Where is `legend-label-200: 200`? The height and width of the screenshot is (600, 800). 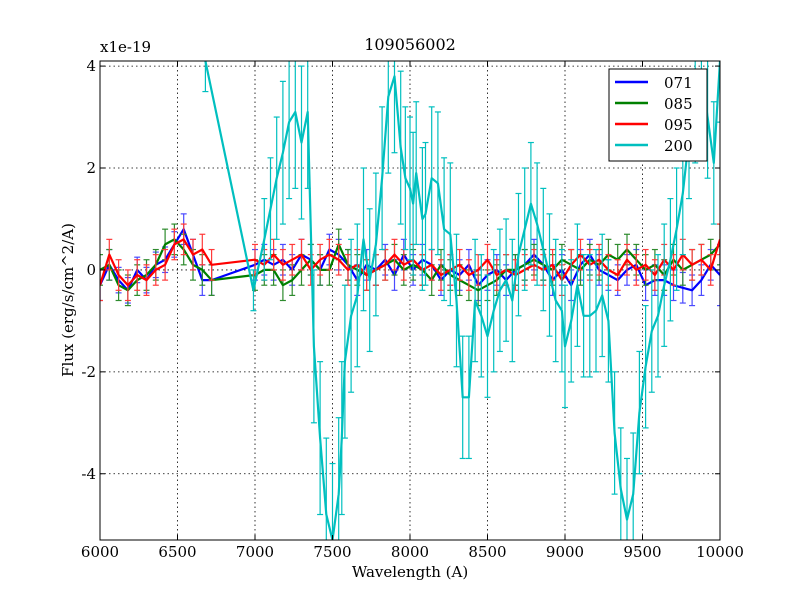
legend-label-200: 200 is located at coordinates (678, 146).